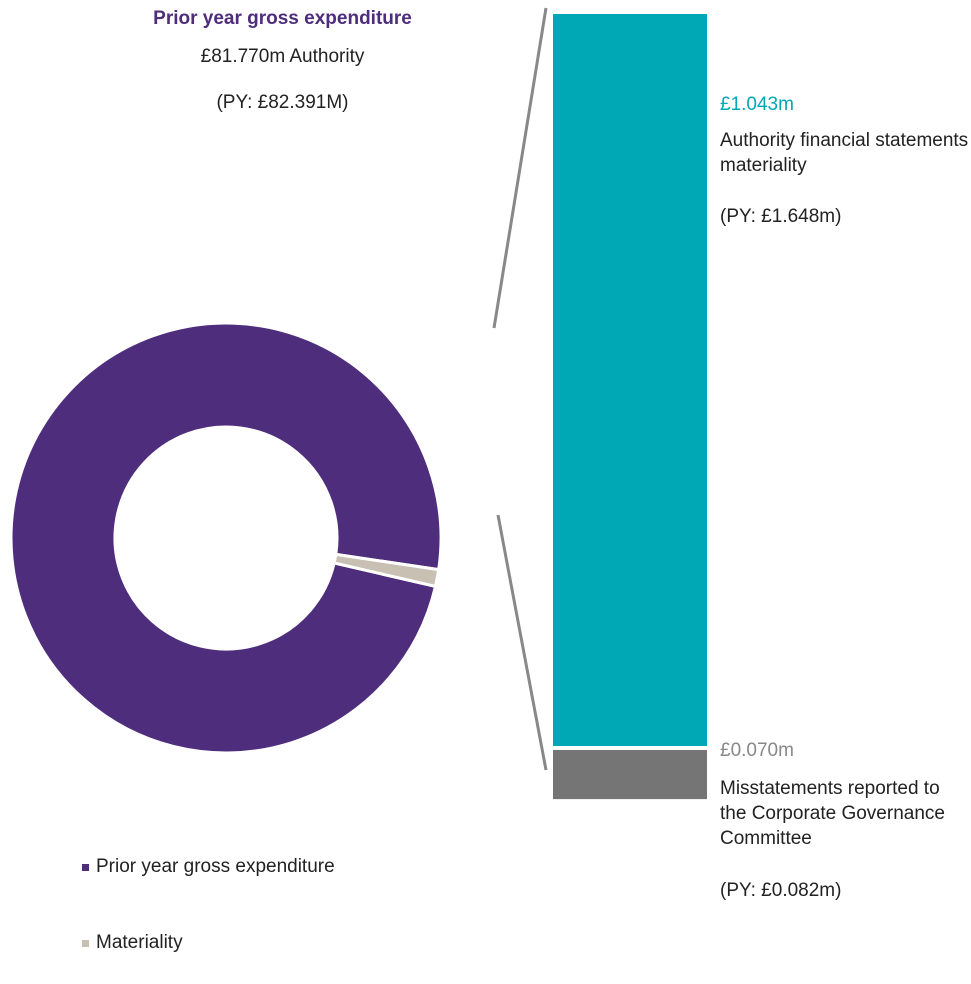 This screenshot has height=984, width=971. Describe the element at coordinates (282, 102) in the screenshot. I see `donut-subtitle-prior-year: (PY: £82.391M)` at that location.